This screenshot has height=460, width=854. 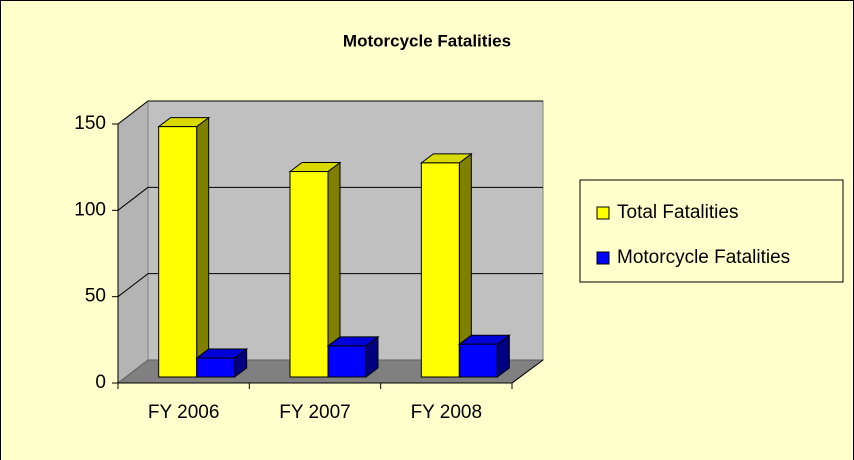 I want to click on y-tick-label: 150, so click(x=90, y=123).